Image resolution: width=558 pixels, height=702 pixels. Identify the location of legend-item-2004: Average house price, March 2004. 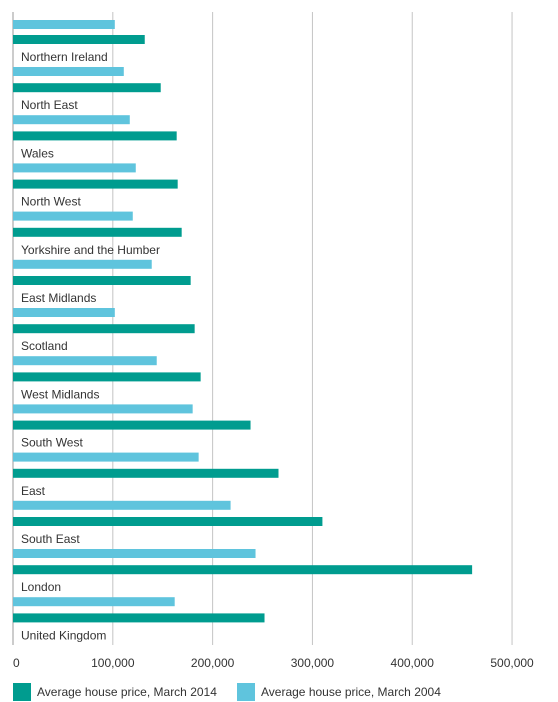
(339, 692).